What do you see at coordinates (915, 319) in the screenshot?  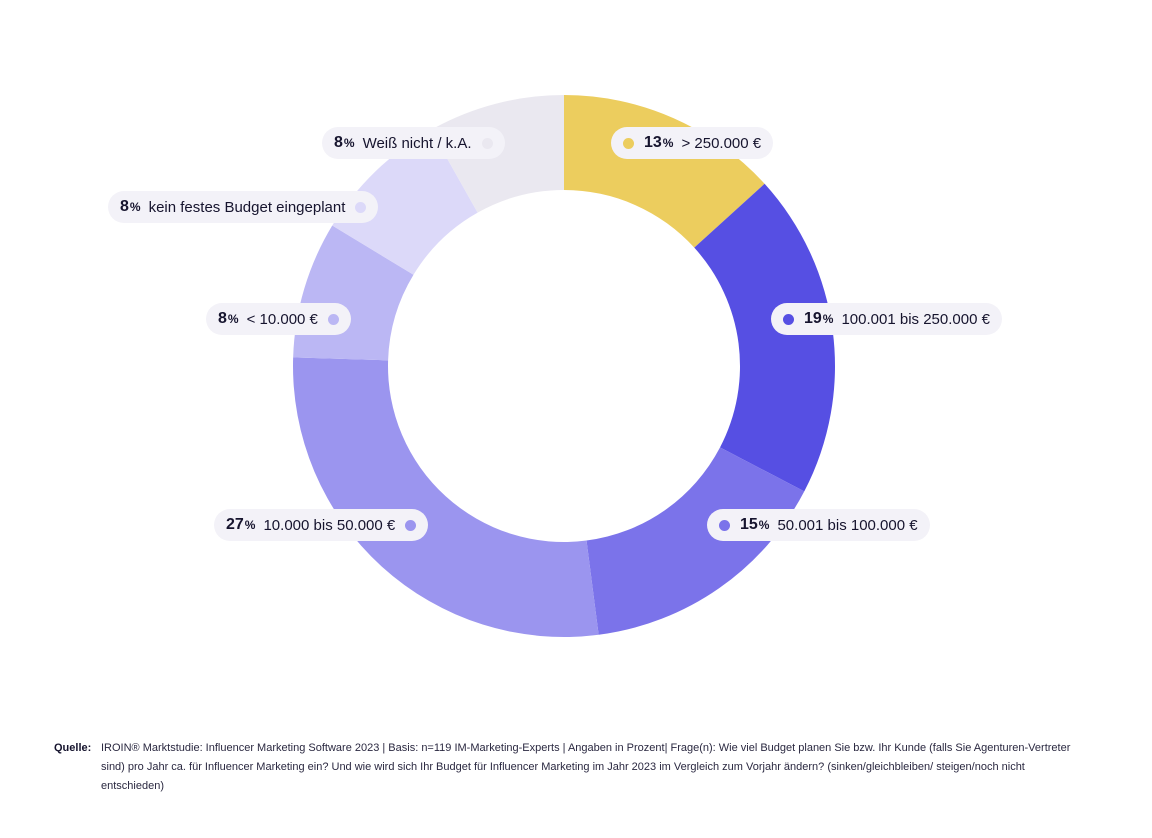 I see `slice-label-text: 100.001 bis 250.000 €` at bounding box center [915, 319].